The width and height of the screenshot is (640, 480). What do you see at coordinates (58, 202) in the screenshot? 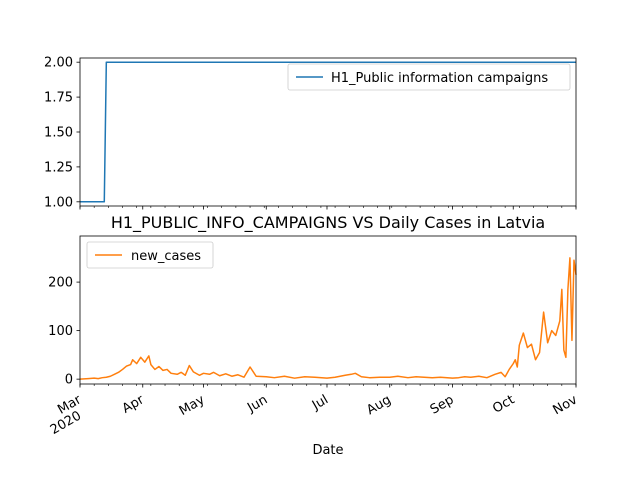
I see `top-y-tick-label: 1.00` at bounding box center [58, 202].